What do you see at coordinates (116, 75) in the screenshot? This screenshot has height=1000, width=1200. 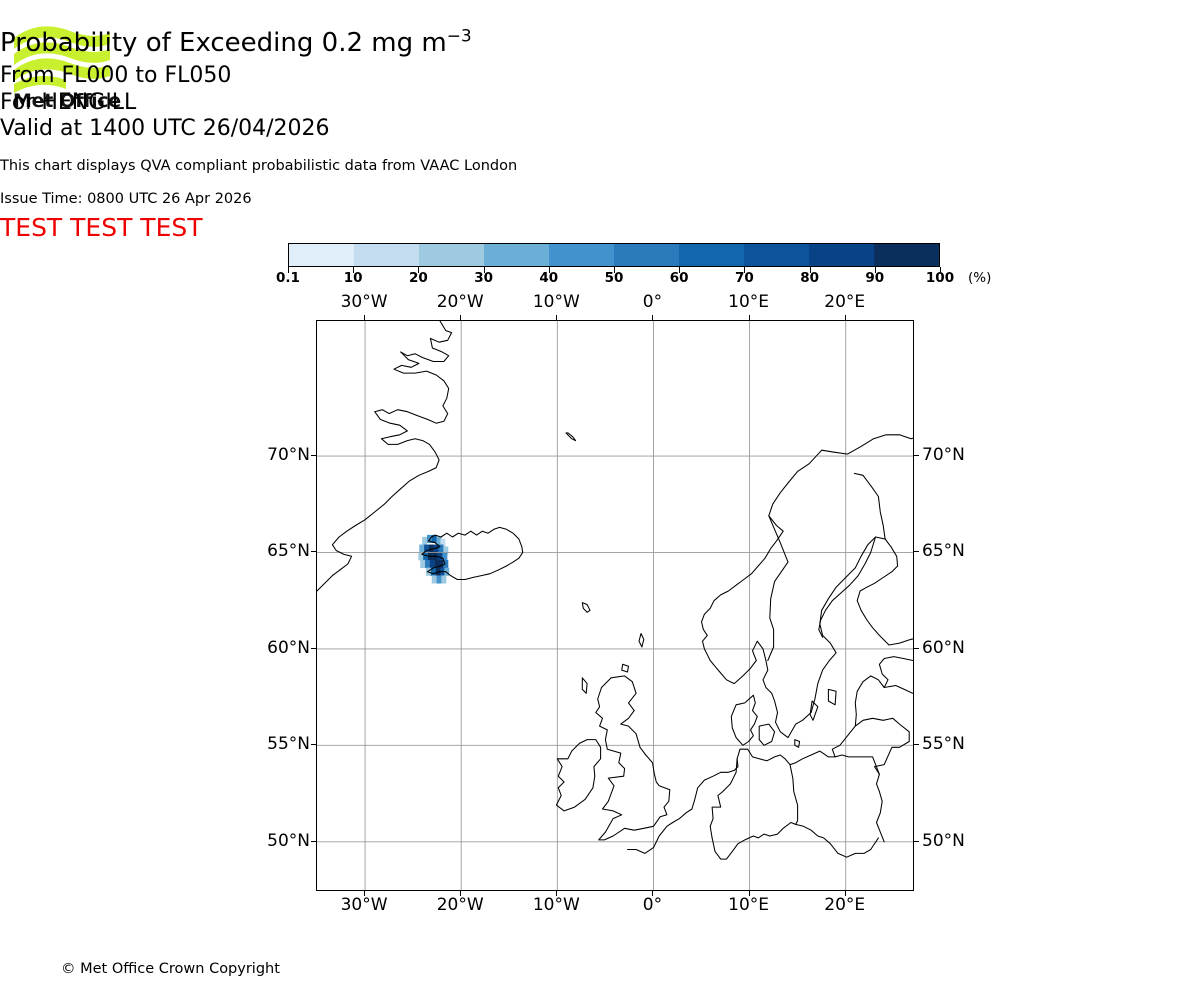 I see `flight-level-subtitle: From FL000 to FL050` at bounding box center [116, 75].